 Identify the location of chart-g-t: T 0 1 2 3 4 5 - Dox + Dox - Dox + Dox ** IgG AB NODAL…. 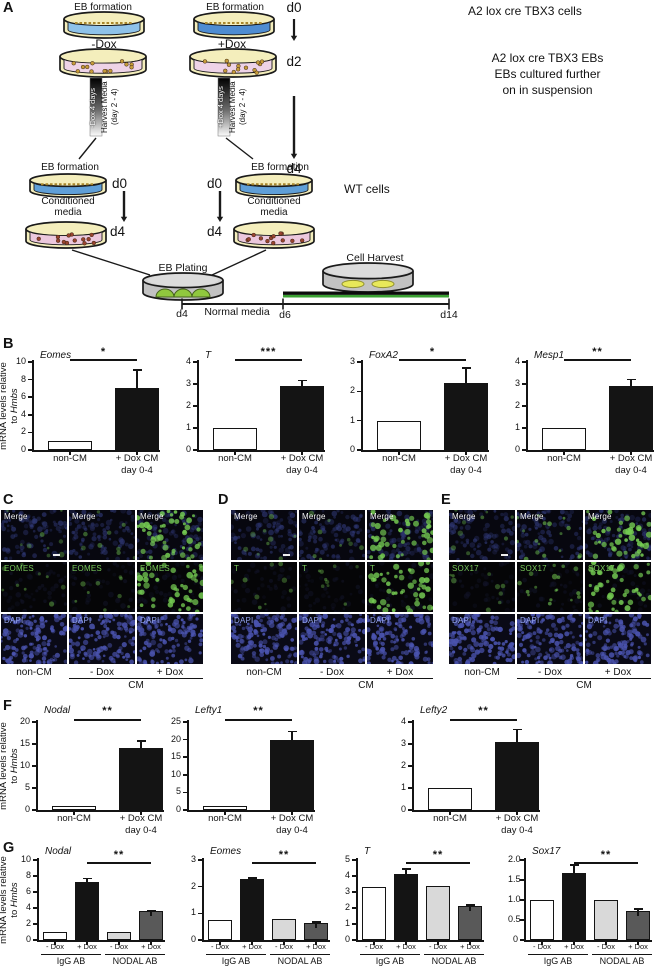
(420, 904).